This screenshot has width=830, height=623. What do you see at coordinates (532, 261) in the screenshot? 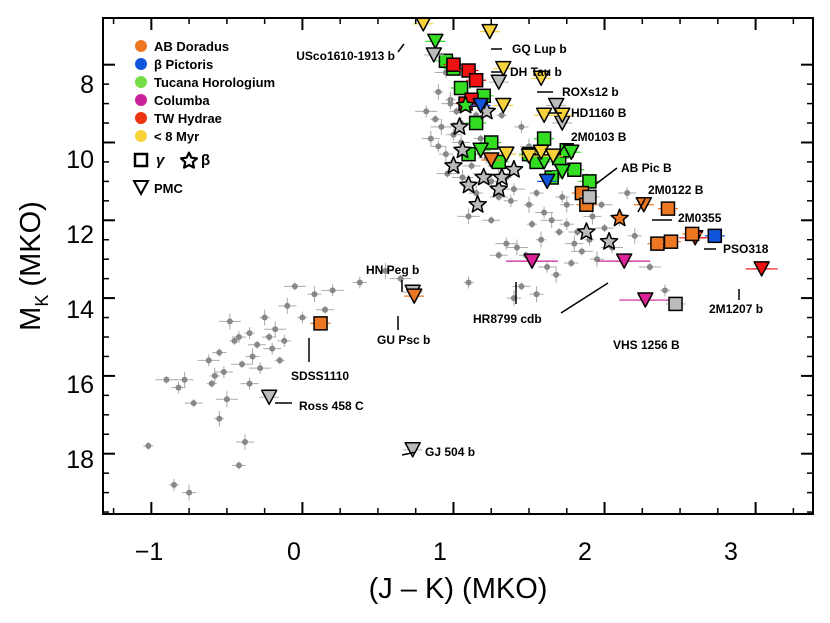
I see `columba-triangle` at bounding box center [532, 261].